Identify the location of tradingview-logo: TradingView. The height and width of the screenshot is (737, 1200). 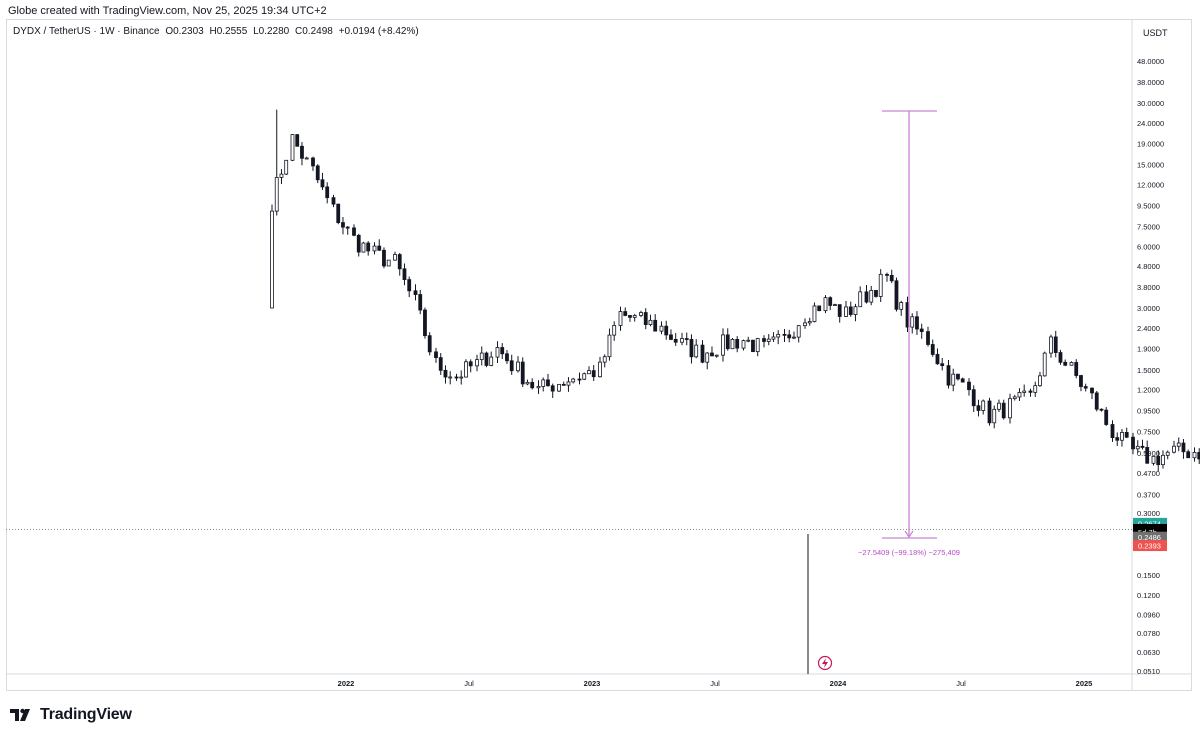
(71, 715).